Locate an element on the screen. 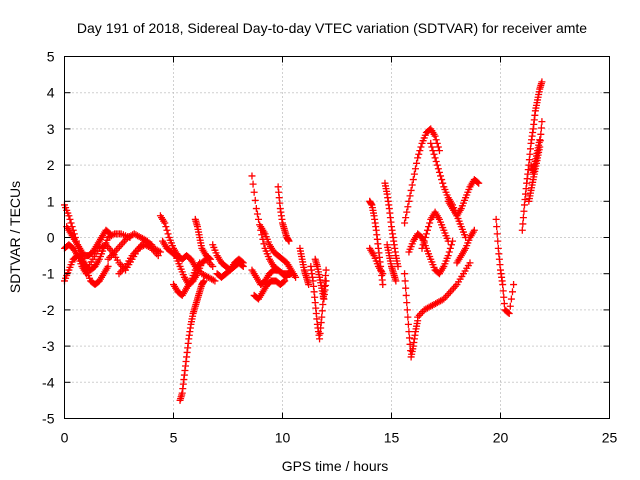 The image size is (640, 480). x-tick-label: 20 is located at coordinates (501, 438).